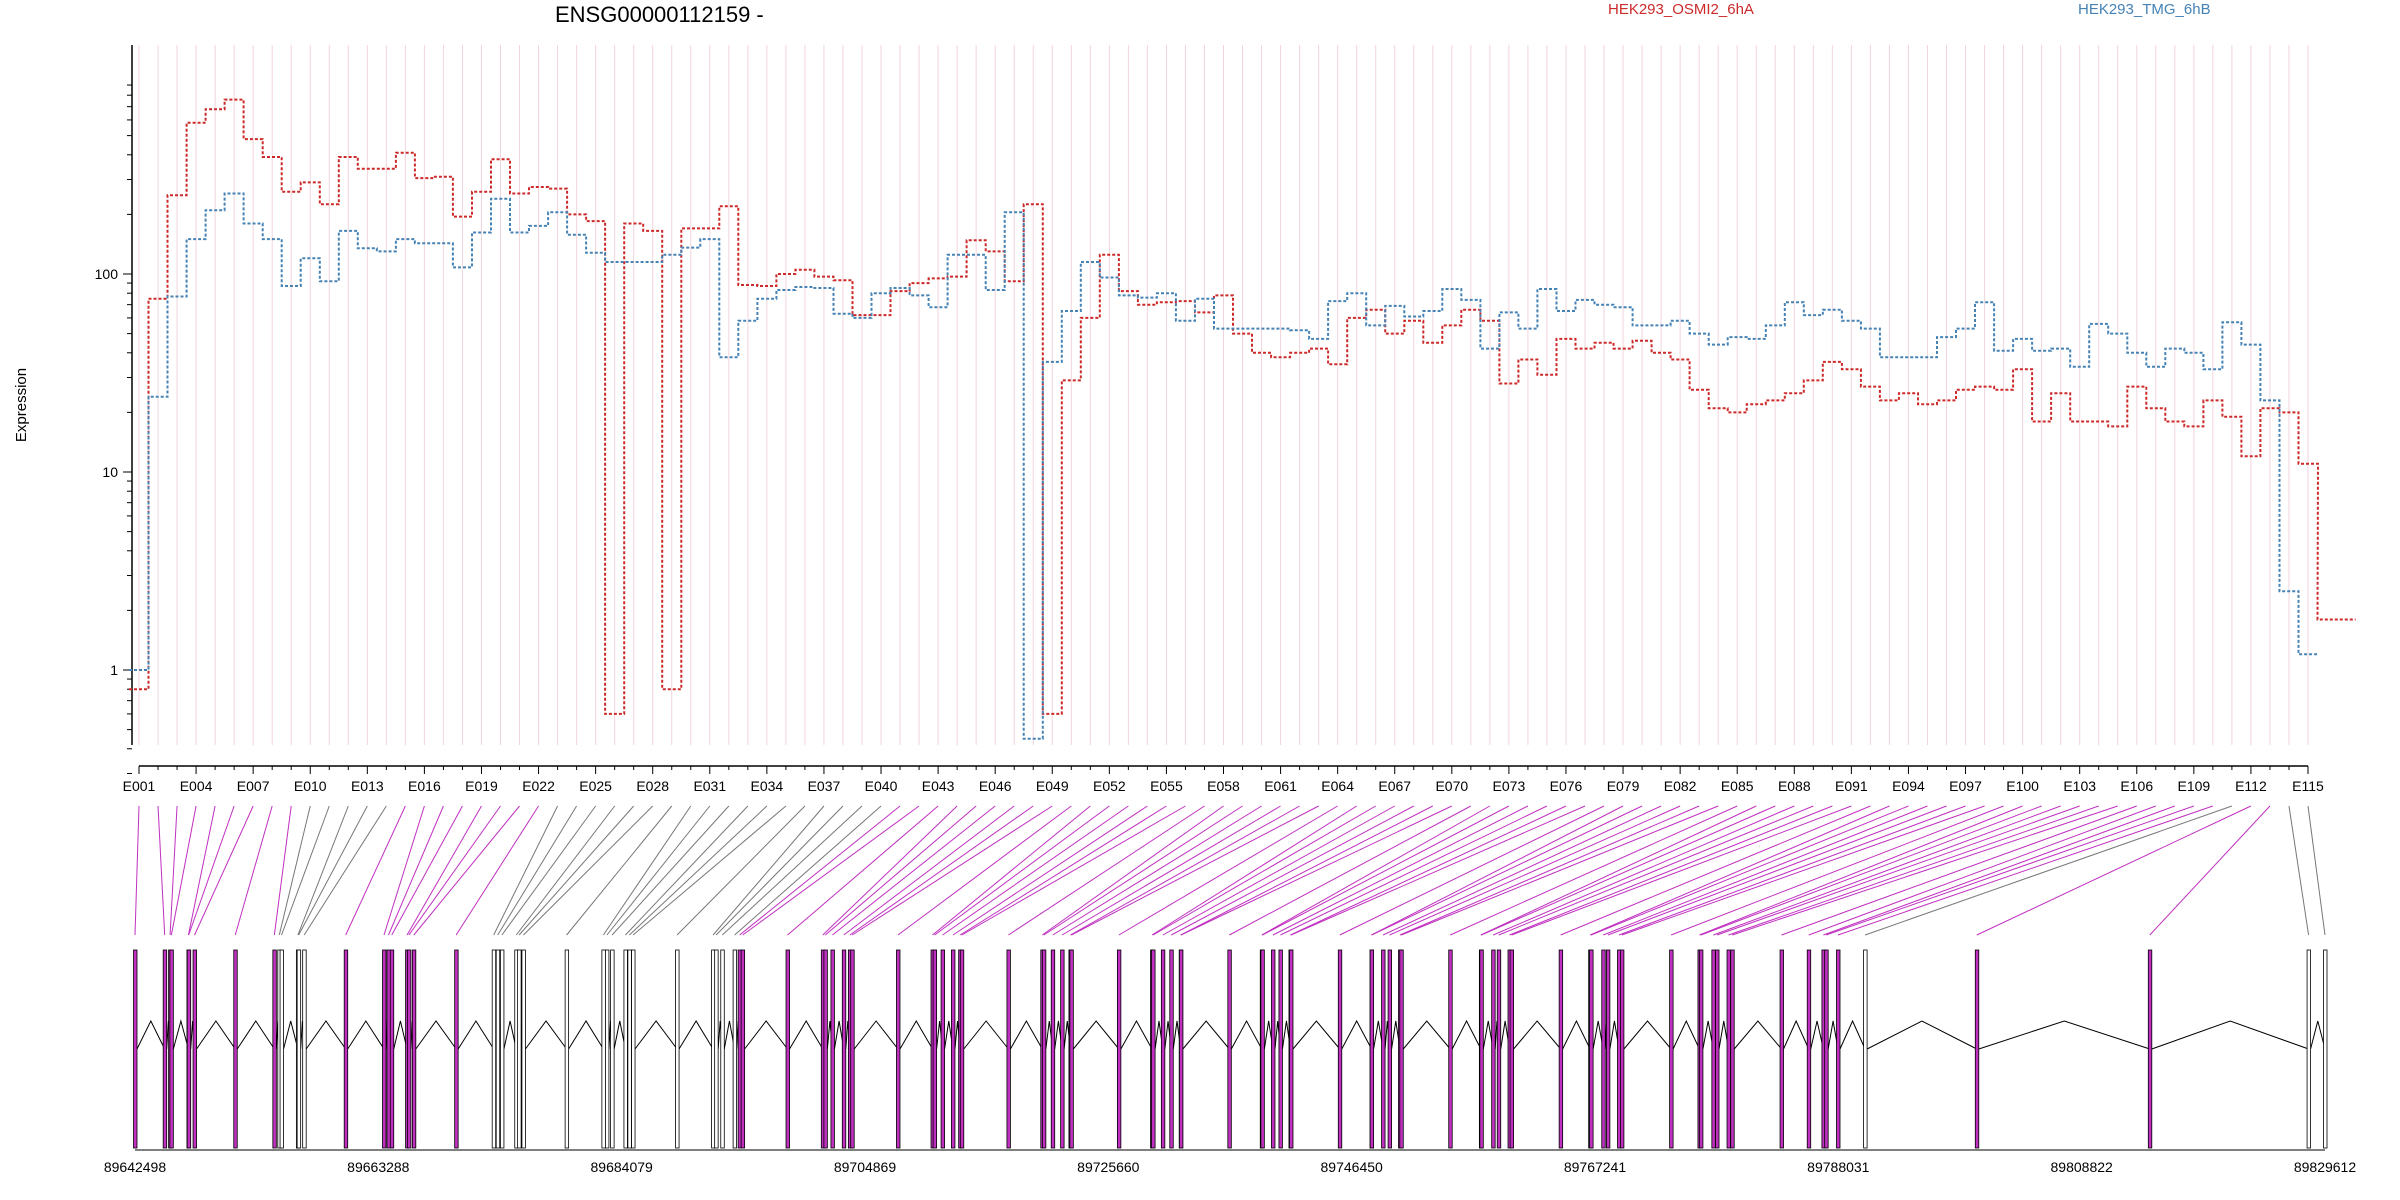 This screenshot has width=2400, height=1200. I want to click on x-tick-label: E055, so click(1166, 786).